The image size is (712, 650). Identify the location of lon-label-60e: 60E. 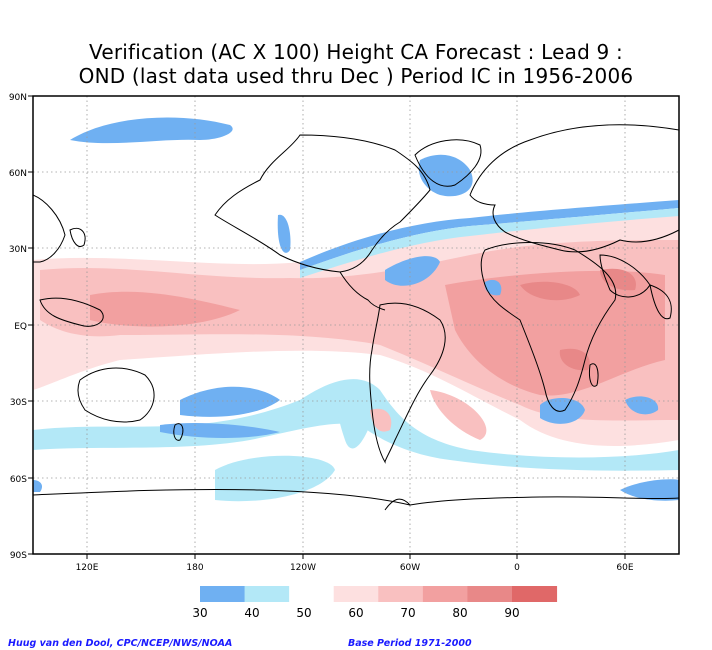
(624, 568).